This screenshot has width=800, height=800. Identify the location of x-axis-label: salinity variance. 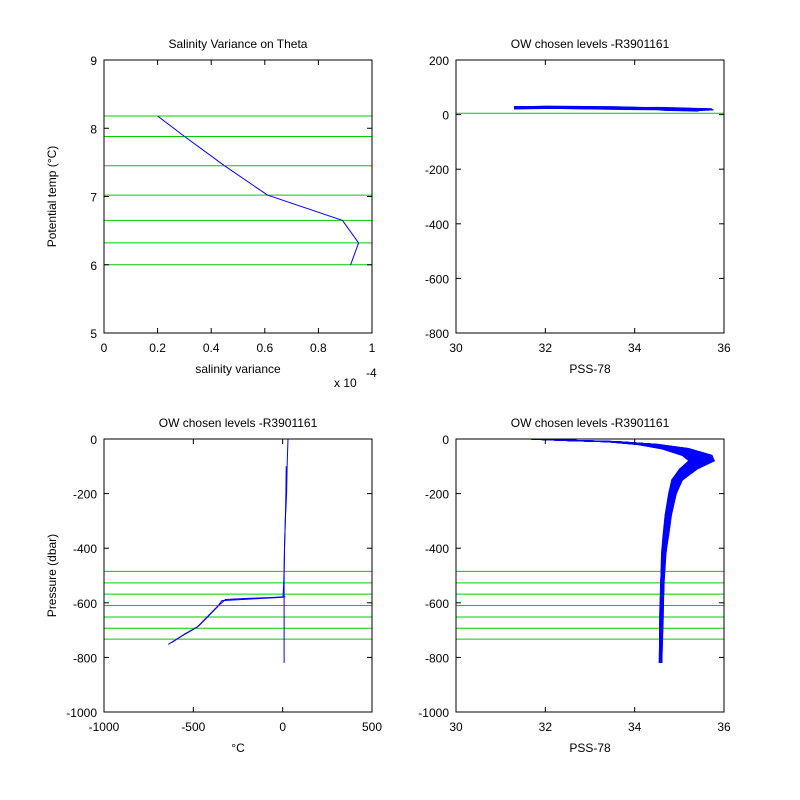
(238, 369).